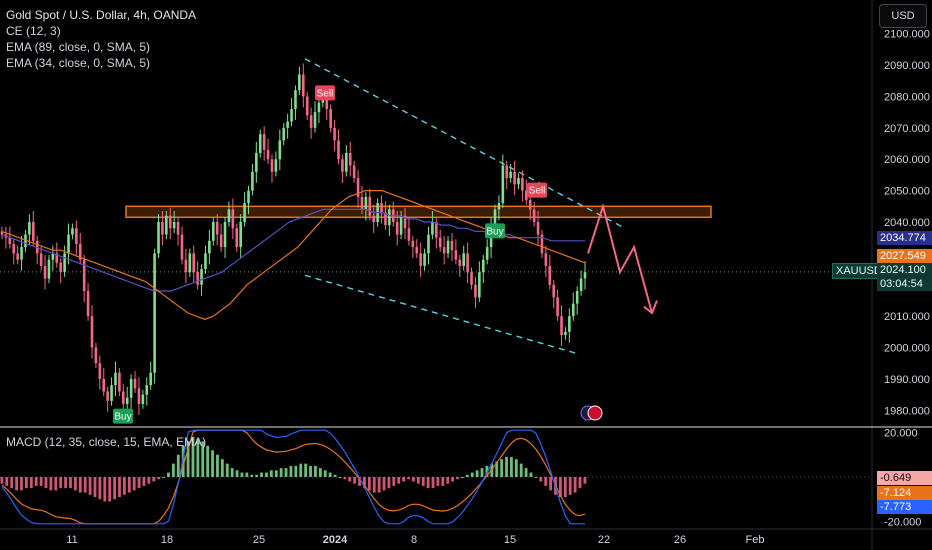 The height and width of the screenshot is (550, 932). Describe the element at coordinates (907, 160) in the screenshot. I see `y-tick-label: 2060.000` at that location.